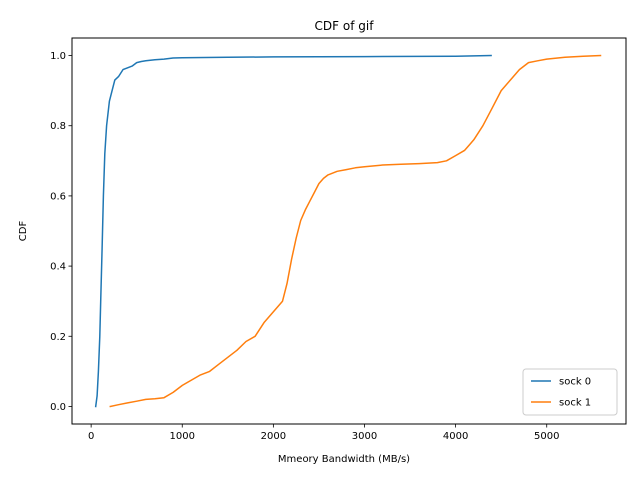 The width and height of the screenshot is (640, 480). What do you see at coordinates (570, 392) in the screenshot?
I see `legend: sock 0 sock 1` at bounding box center [570, 392].